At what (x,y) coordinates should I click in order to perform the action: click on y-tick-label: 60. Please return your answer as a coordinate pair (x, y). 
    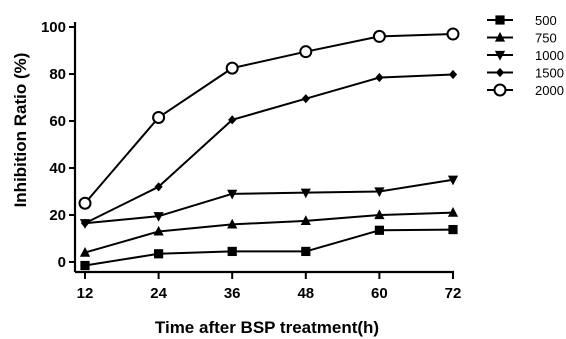
    Looking at the image, I should click on (57, 121).